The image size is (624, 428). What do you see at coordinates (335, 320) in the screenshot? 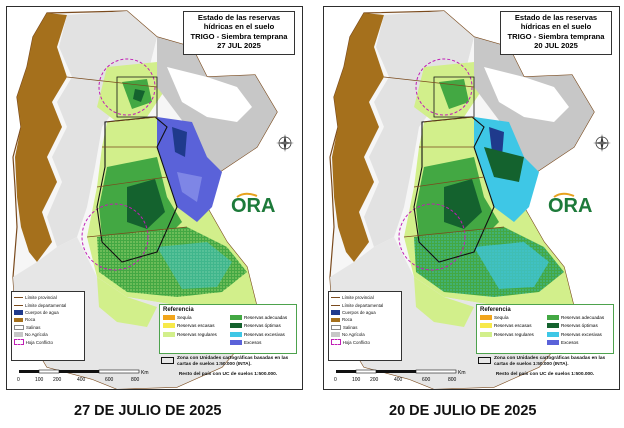
I see `rock-swatch` at bounding box center [335, 320].